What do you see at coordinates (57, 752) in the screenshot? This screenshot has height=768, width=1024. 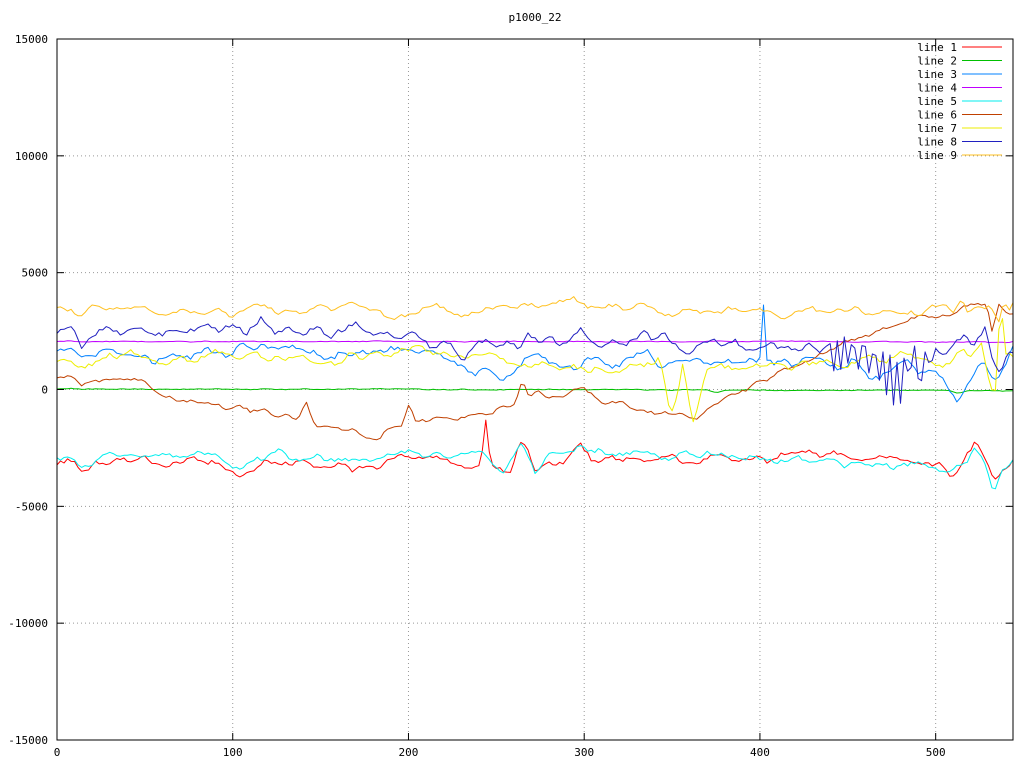 I see `x-tick-label: 0` at bounding box center [57, 752].